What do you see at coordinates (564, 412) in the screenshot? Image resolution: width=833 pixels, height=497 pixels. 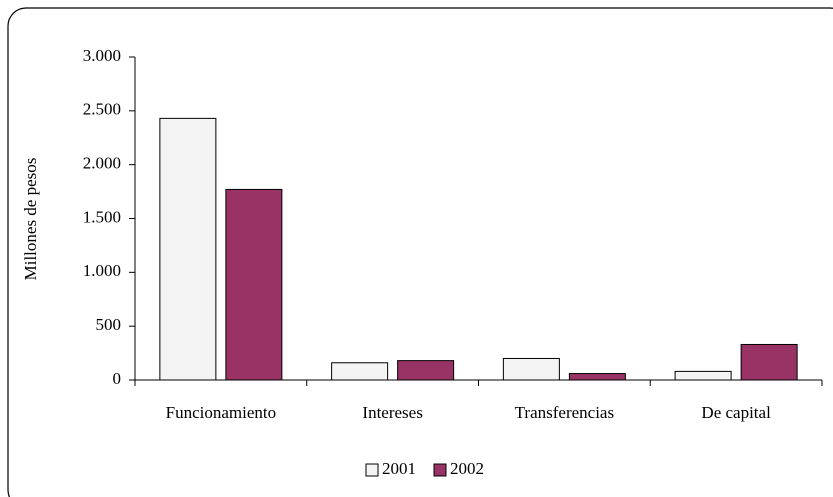 I see `x-tick-label: Transferencias` at bounding box center [564, 412].